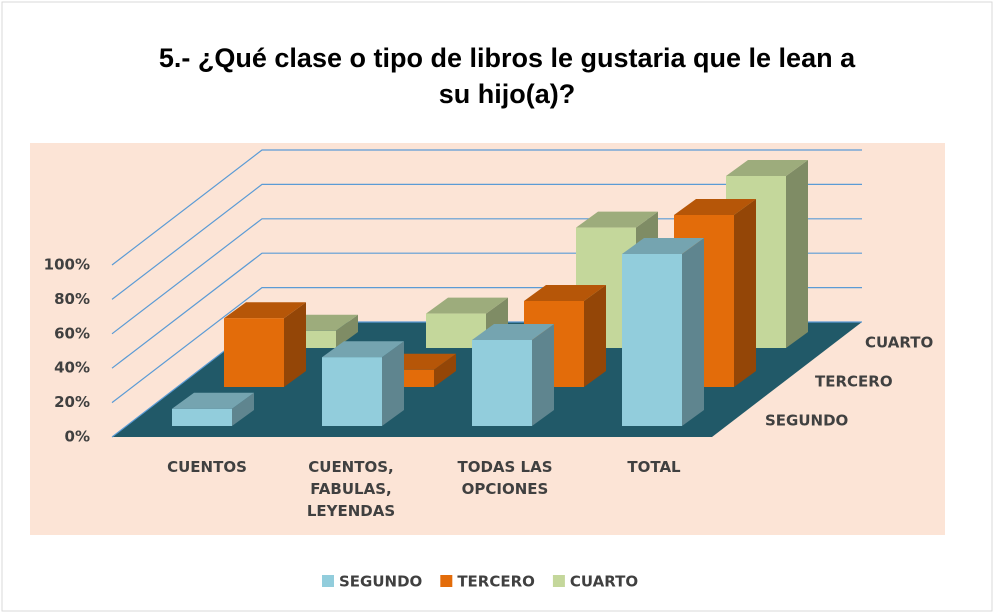 The height and width of the screenshot is (614, 995). Describe the element at coordinates (496, 582) in the screenshot. I see `legend-label: TERCERO` at that location.